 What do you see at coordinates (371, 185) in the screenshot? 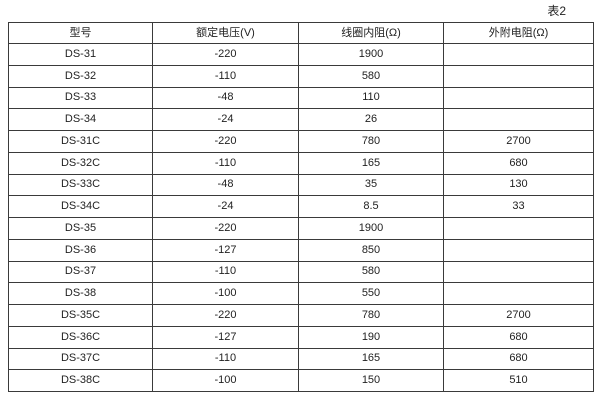
I see `cell-coil-resistance: 35` at bounding box center [371, 185].